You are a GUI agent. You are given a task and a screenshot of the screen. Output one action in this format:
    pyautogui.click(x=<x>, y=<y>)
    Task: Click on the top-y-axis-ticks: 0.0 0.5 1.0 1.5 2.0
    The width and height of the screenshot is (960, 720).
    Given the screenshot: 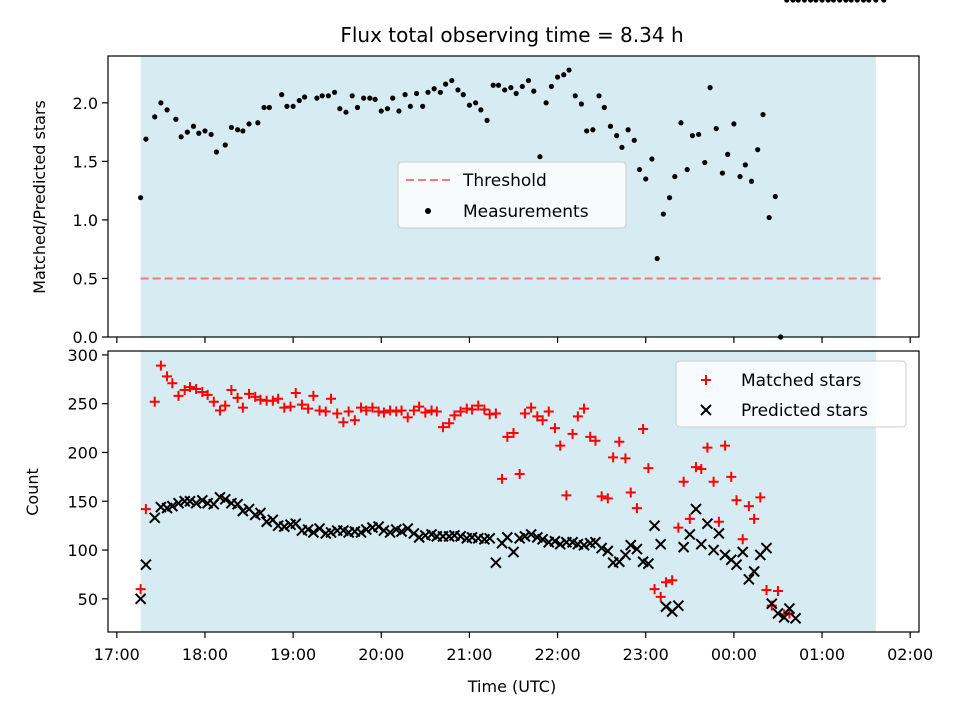 What is the action you would take?
    pyautogui.click(x=90, y=220)
    